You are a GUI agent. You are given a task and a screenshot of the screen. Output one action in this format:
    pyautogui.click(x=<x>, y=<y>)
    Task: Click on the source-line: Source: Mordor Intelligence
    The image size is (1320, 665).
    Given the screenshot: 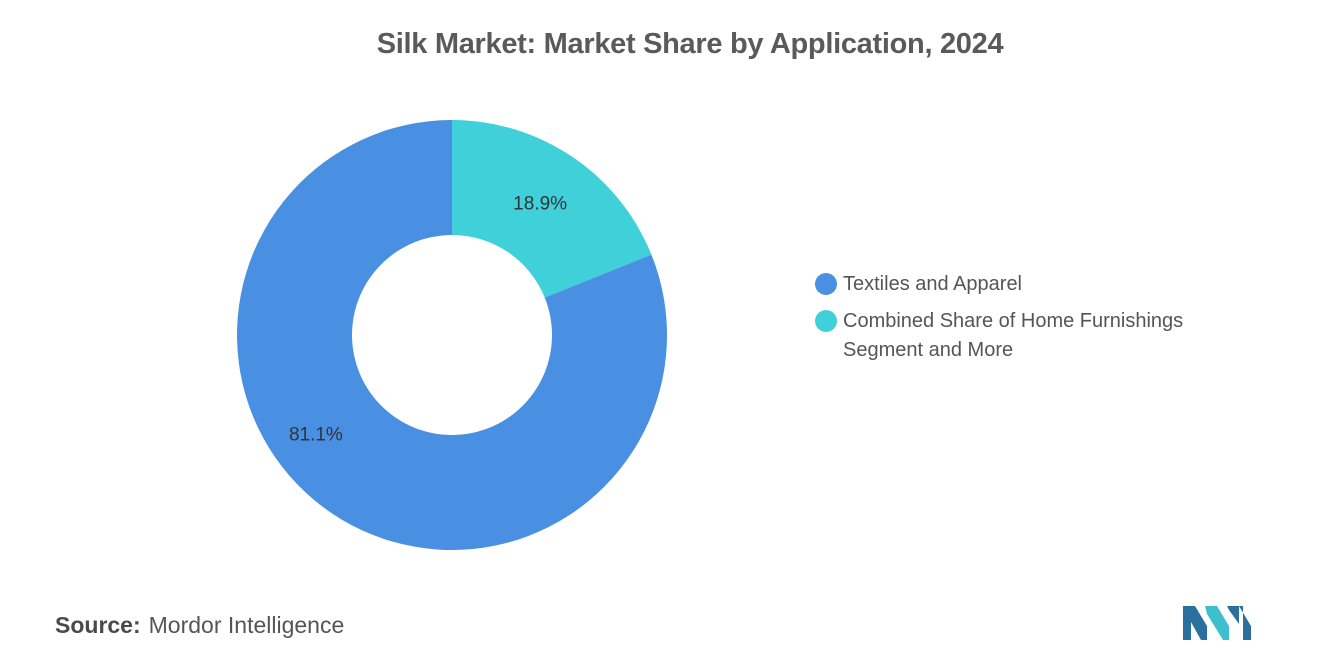 What is the action you would take?
    pyautogui.click(x=199, y=625)
    